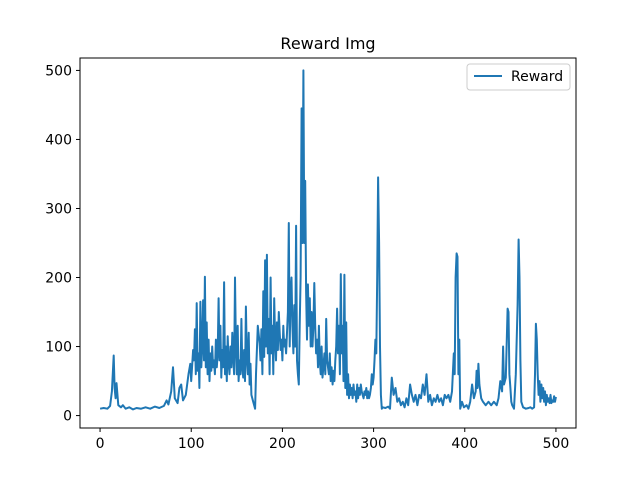  Describe the element at coordinates (58, 348) in the screenshot. I see `y-tick-label: 100` at that location.